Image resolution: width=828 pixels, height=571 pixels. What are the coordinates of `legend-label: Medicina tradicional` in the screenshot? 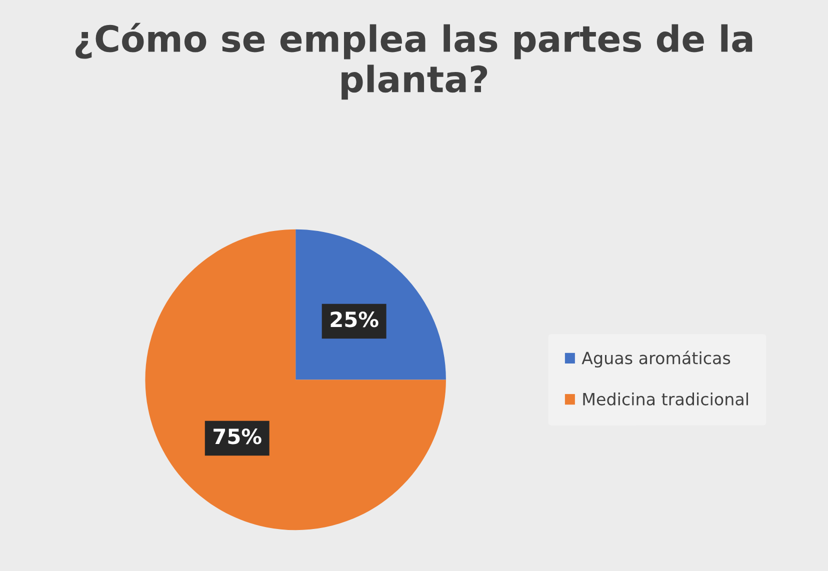 It's located at (665, 399).